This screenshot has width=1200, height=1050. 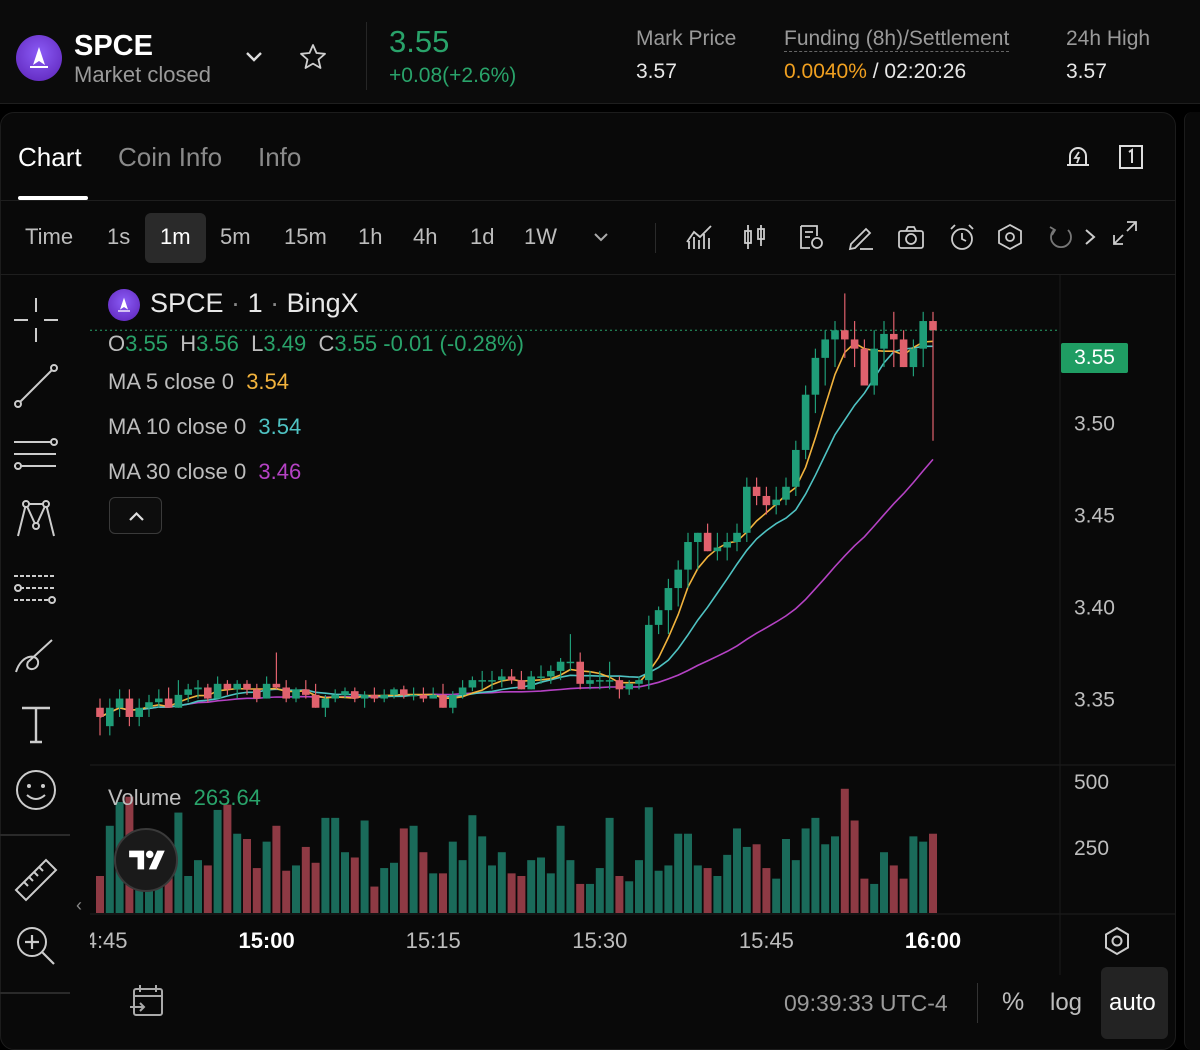 I want to click on alert-bell-icon, so click(x=1078, y=157).